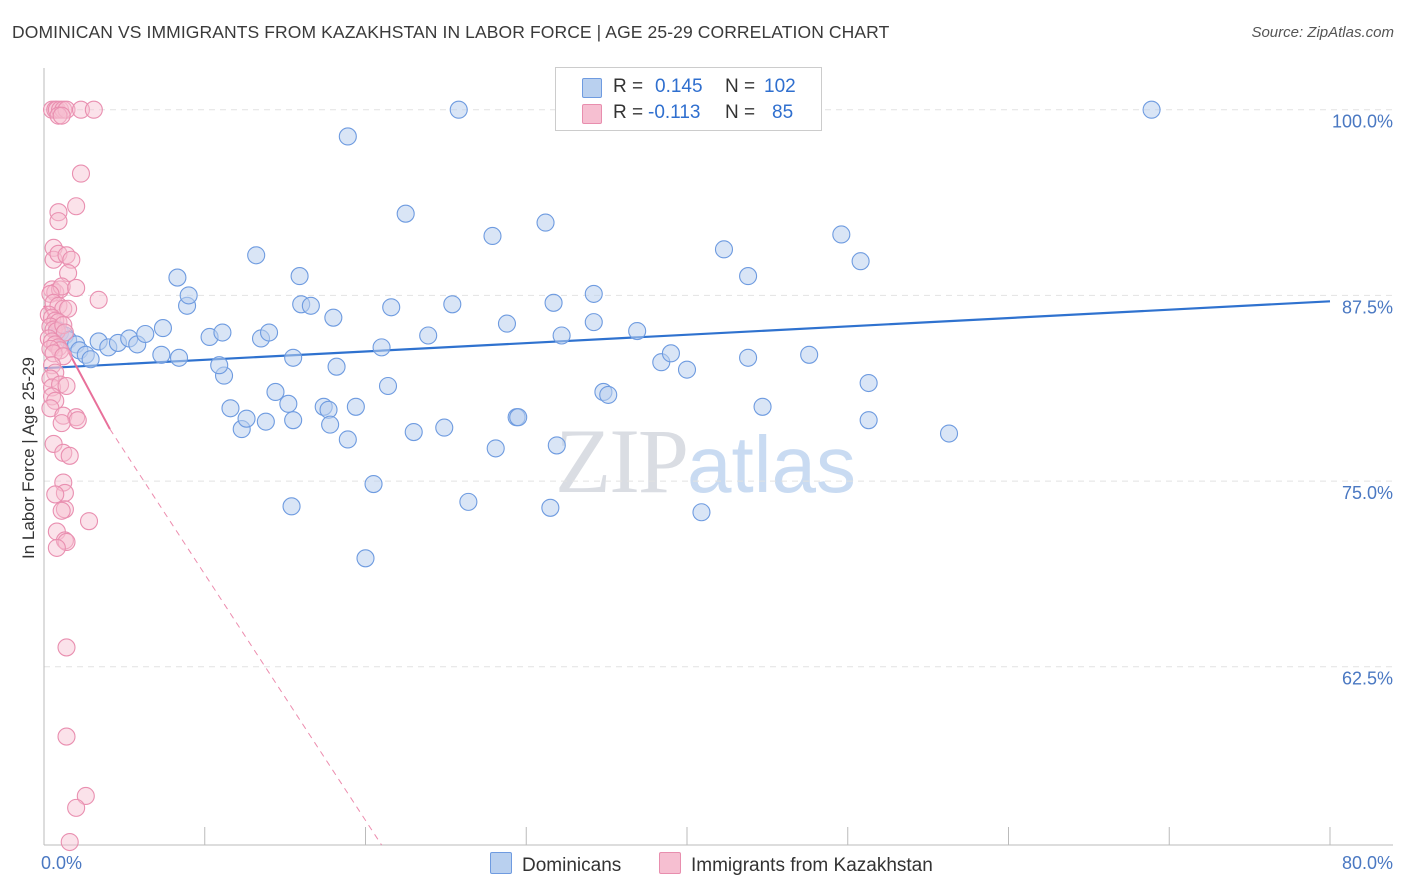 This screenshot has width=1406, height=892. I want to click on bottom-swatch-pink, so click(670, 863).